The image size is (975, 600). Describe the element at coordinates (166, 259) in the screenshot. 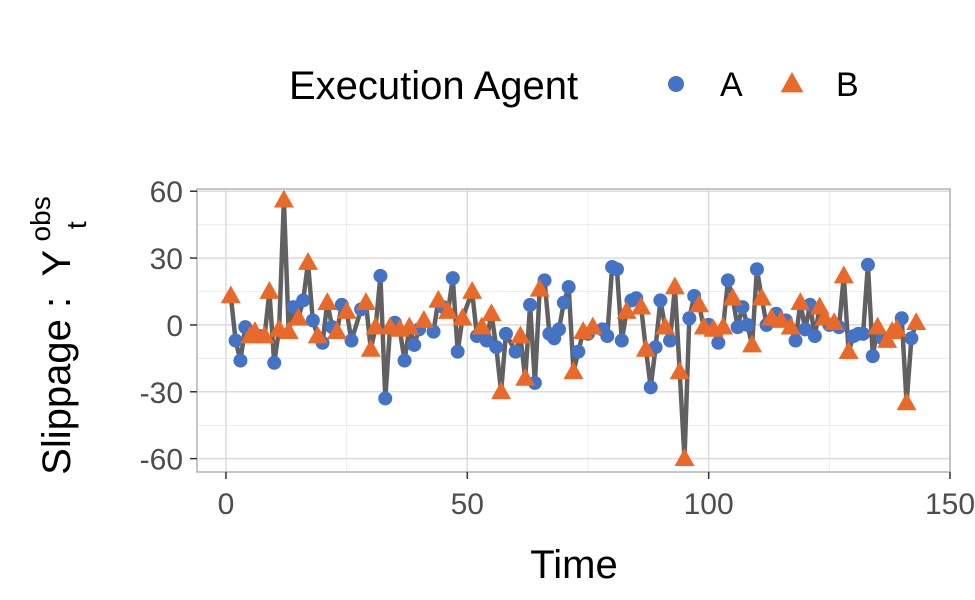

I see `y-tick-label: 30` at that location.